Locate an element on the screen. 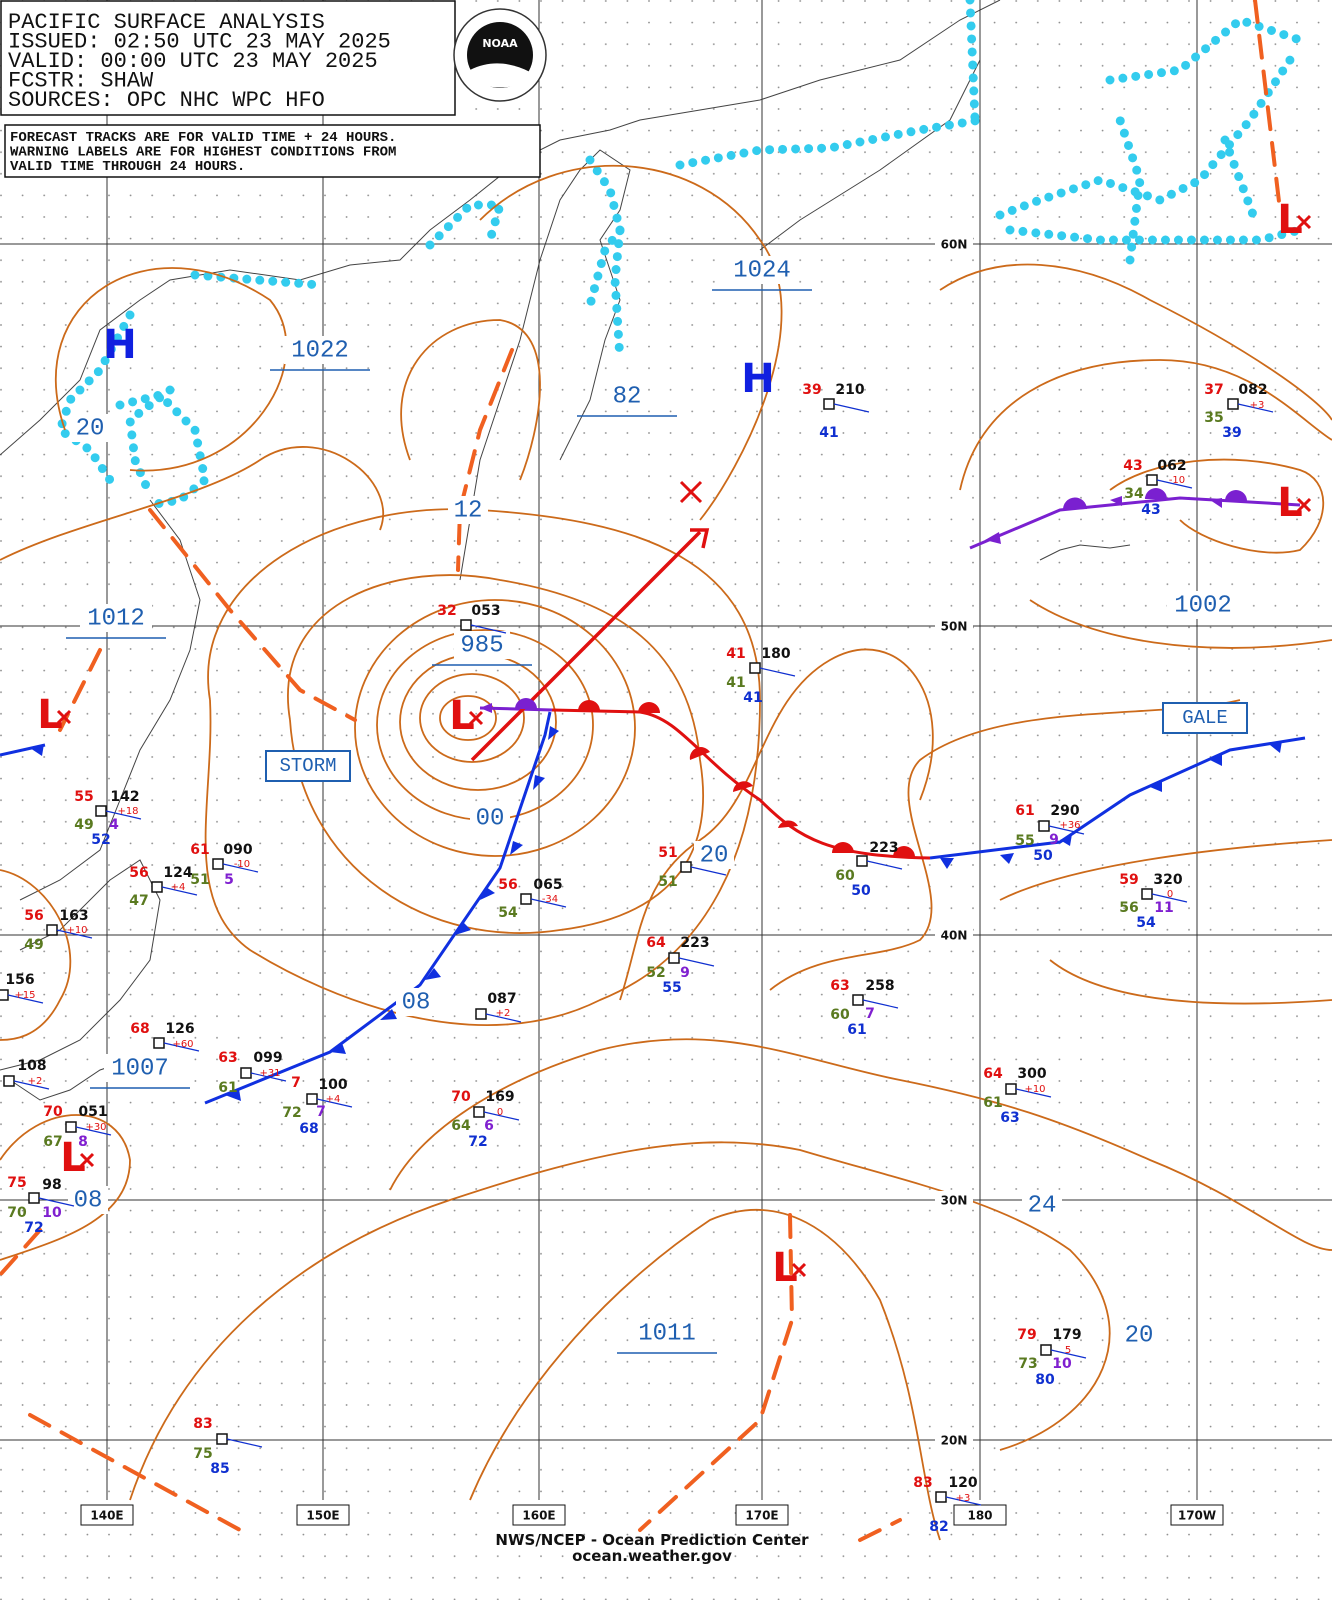 The width and height of the screenshot is (1332, 1600). station-value: 51 is located at coordinates (667, 853).